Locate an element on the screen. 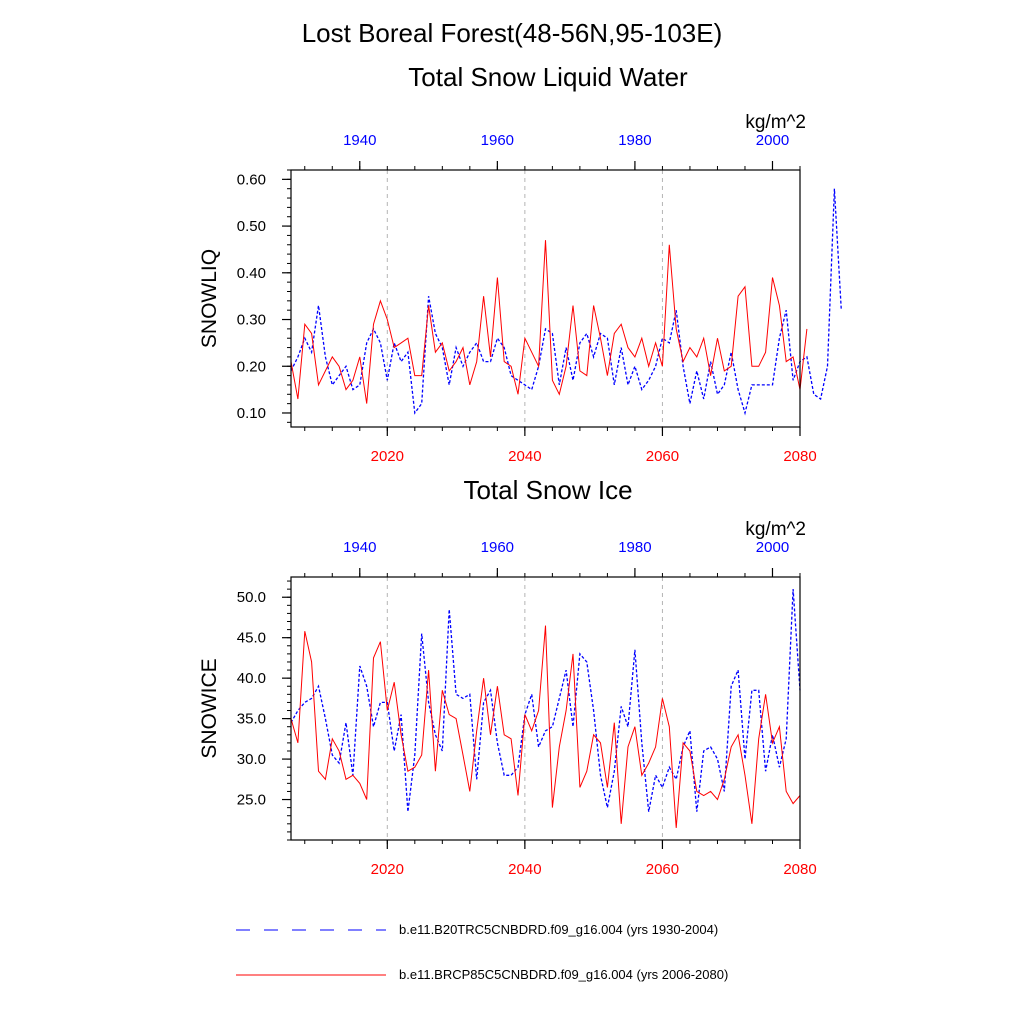 The width and height of the screenshot is (1024, 1024). y-tick-label: 0.30 is located at coordinates (251, 320).